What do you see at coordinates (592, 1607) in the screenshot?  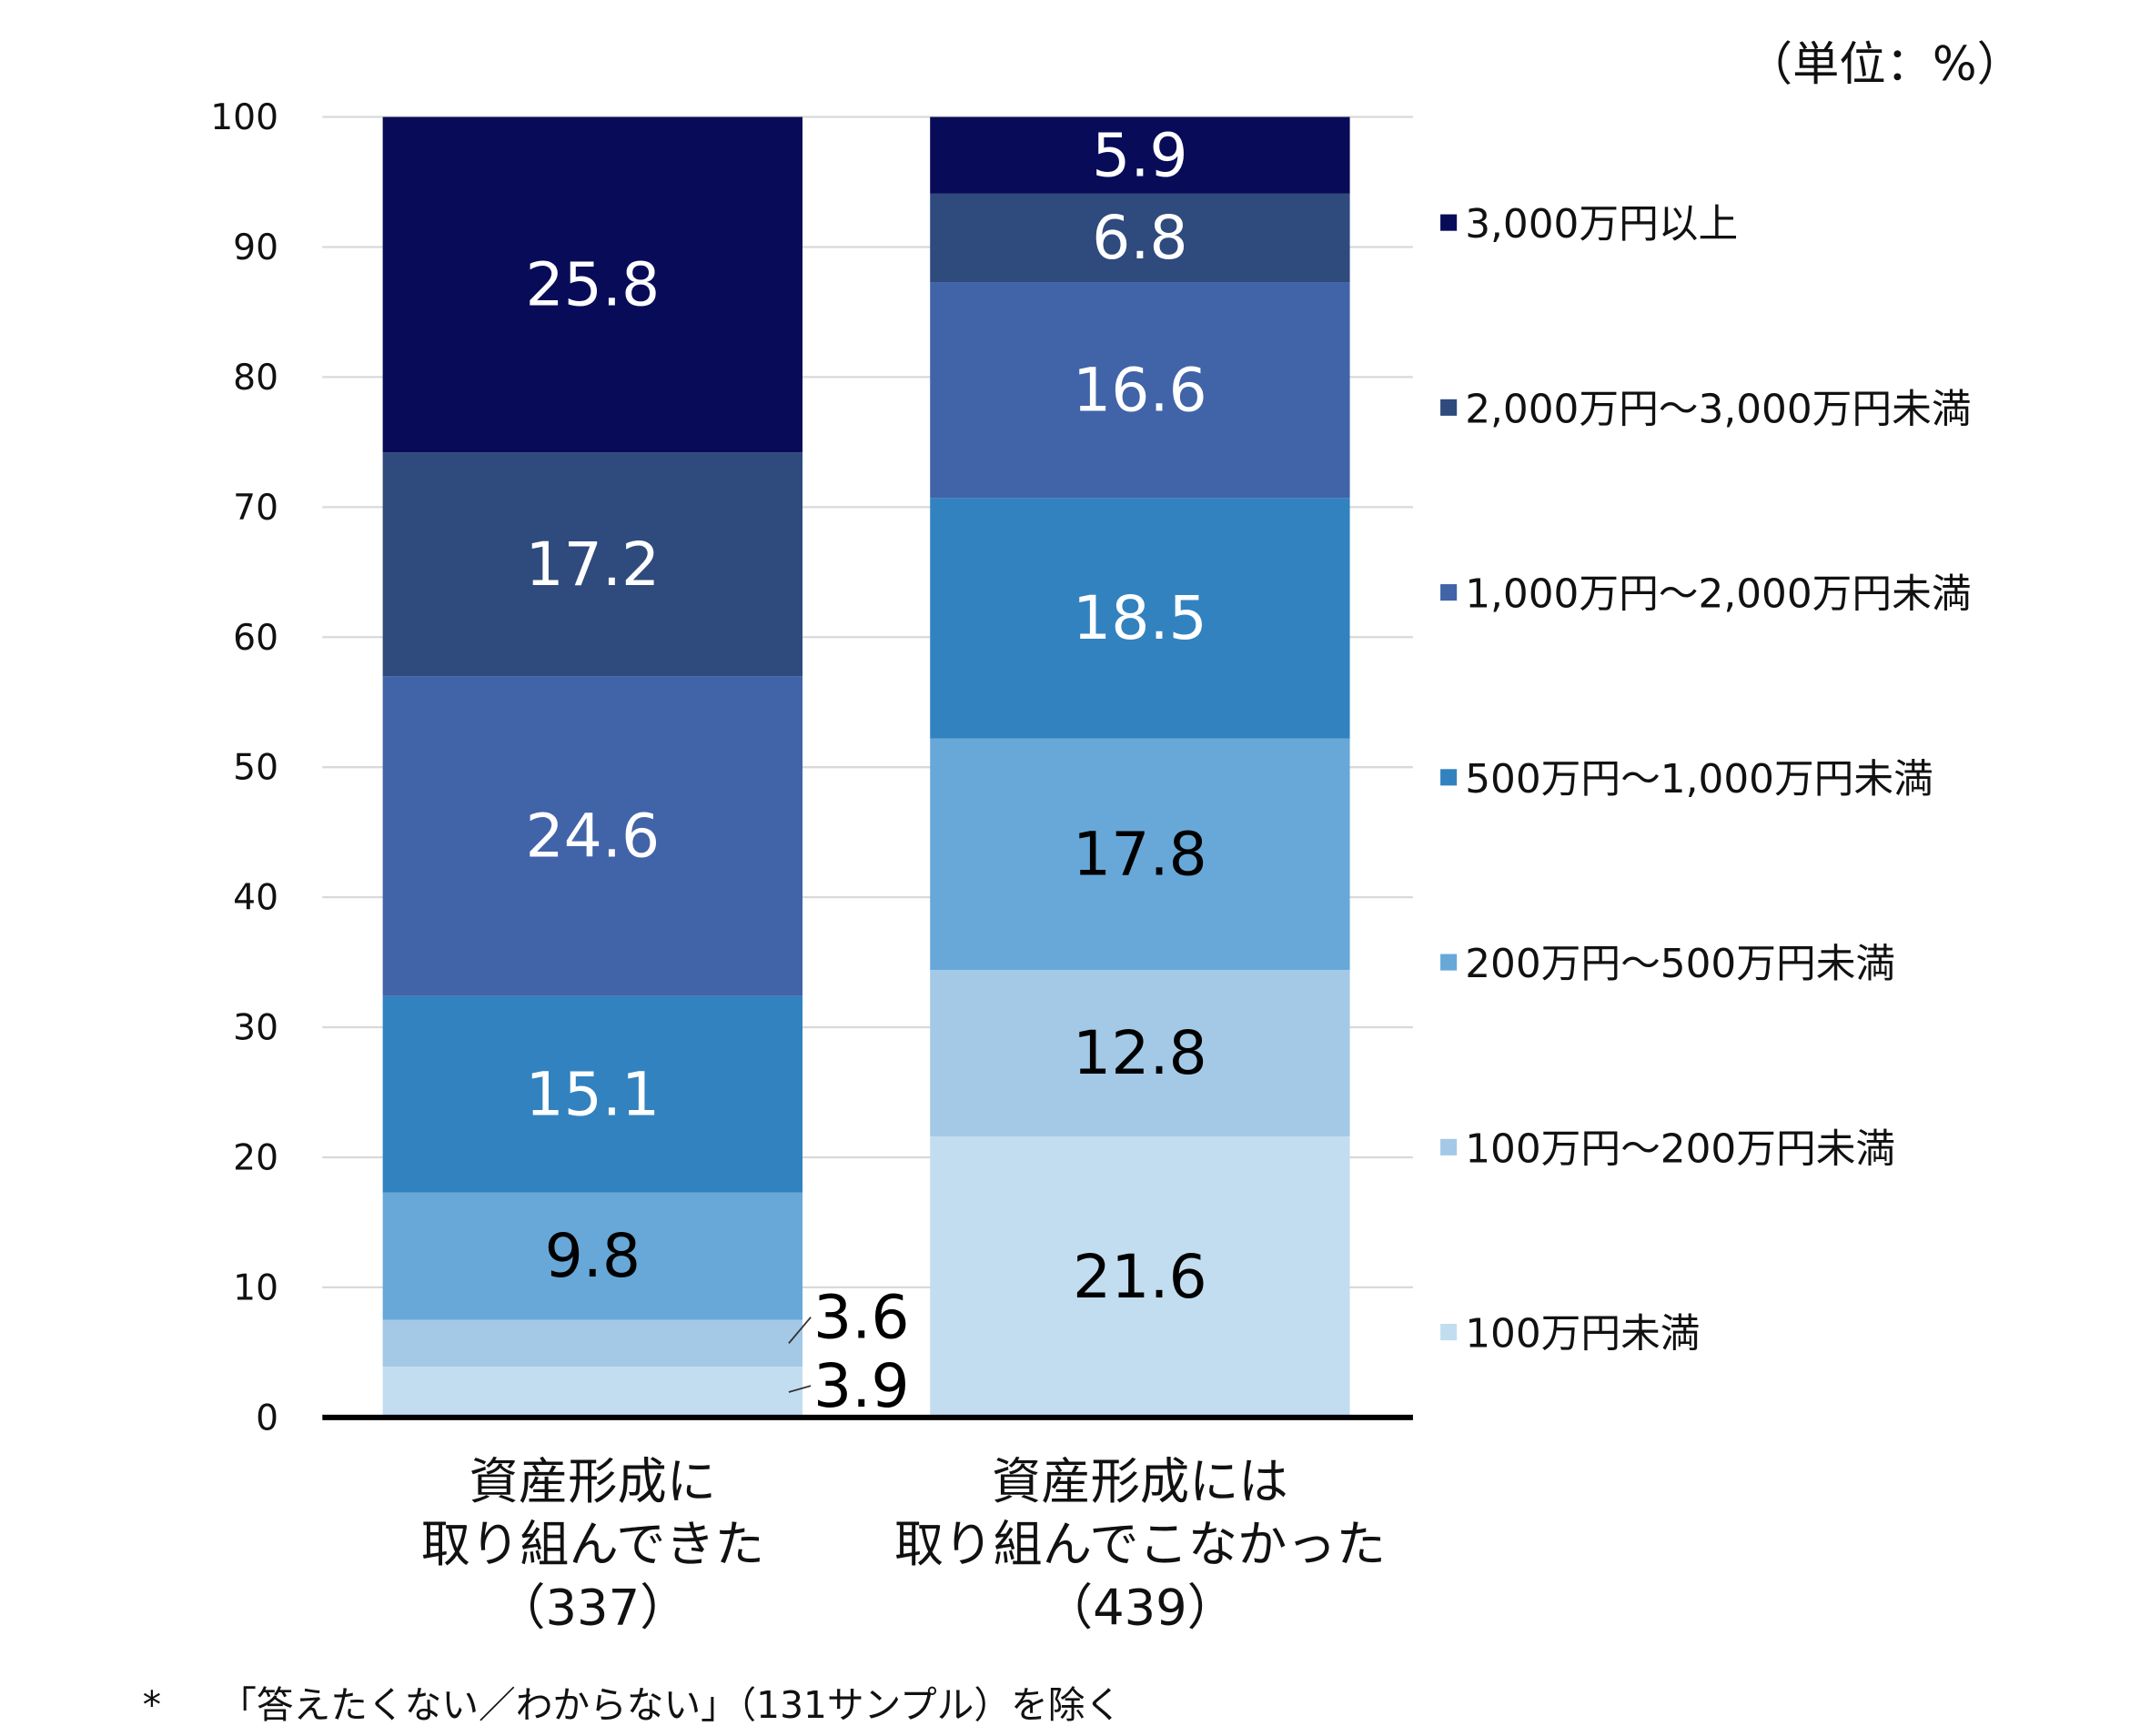 I see `category-label: （337）` at bounding box center [592, 1607].